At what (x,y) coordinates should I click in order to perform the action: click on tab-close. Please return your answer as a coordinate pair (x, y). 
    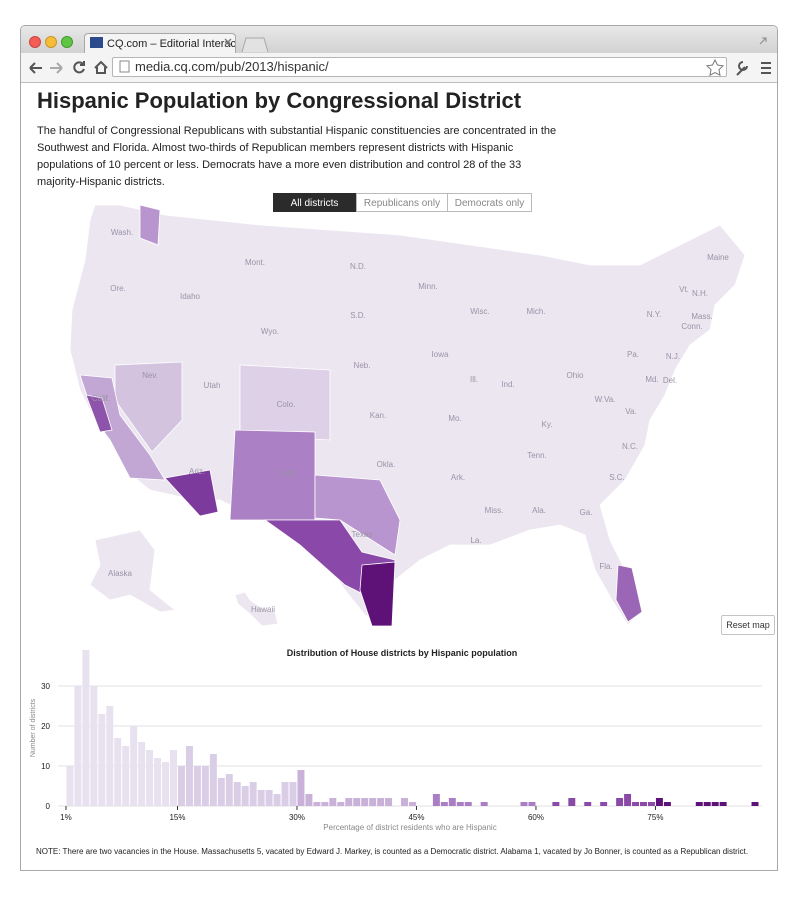
    Looking at the image, I should click on (228, 42).